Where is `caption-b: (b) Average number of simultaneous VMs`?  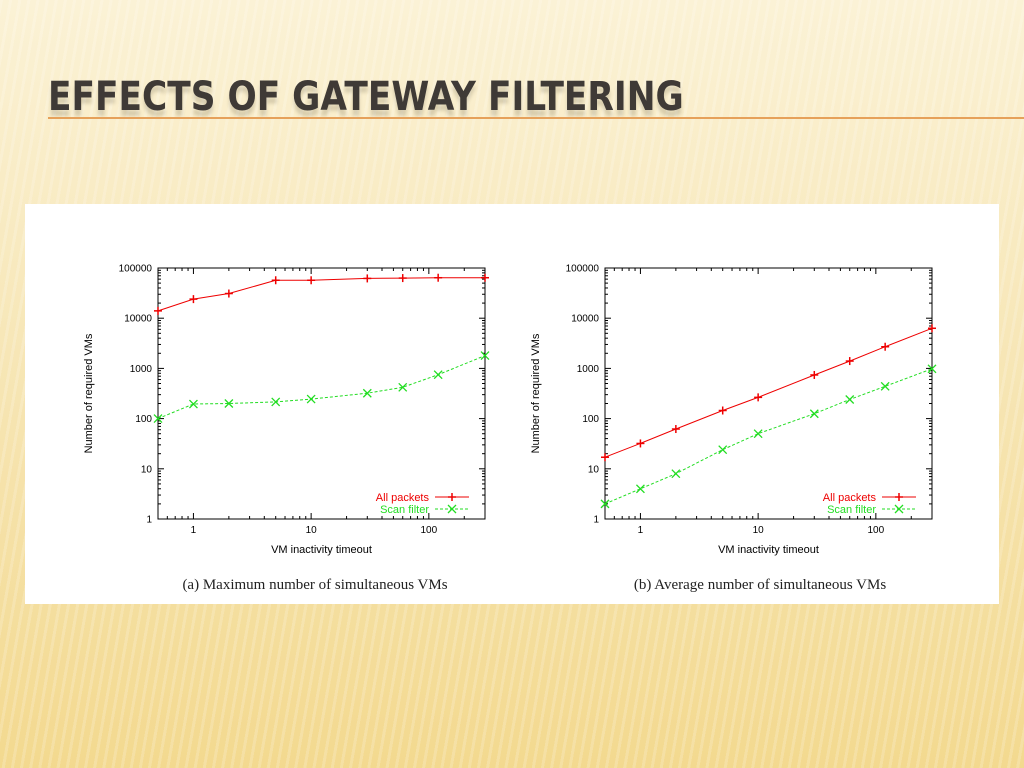 caption-b: (b) Average number of simultaneous VMs is located at coordinates (760, 585).